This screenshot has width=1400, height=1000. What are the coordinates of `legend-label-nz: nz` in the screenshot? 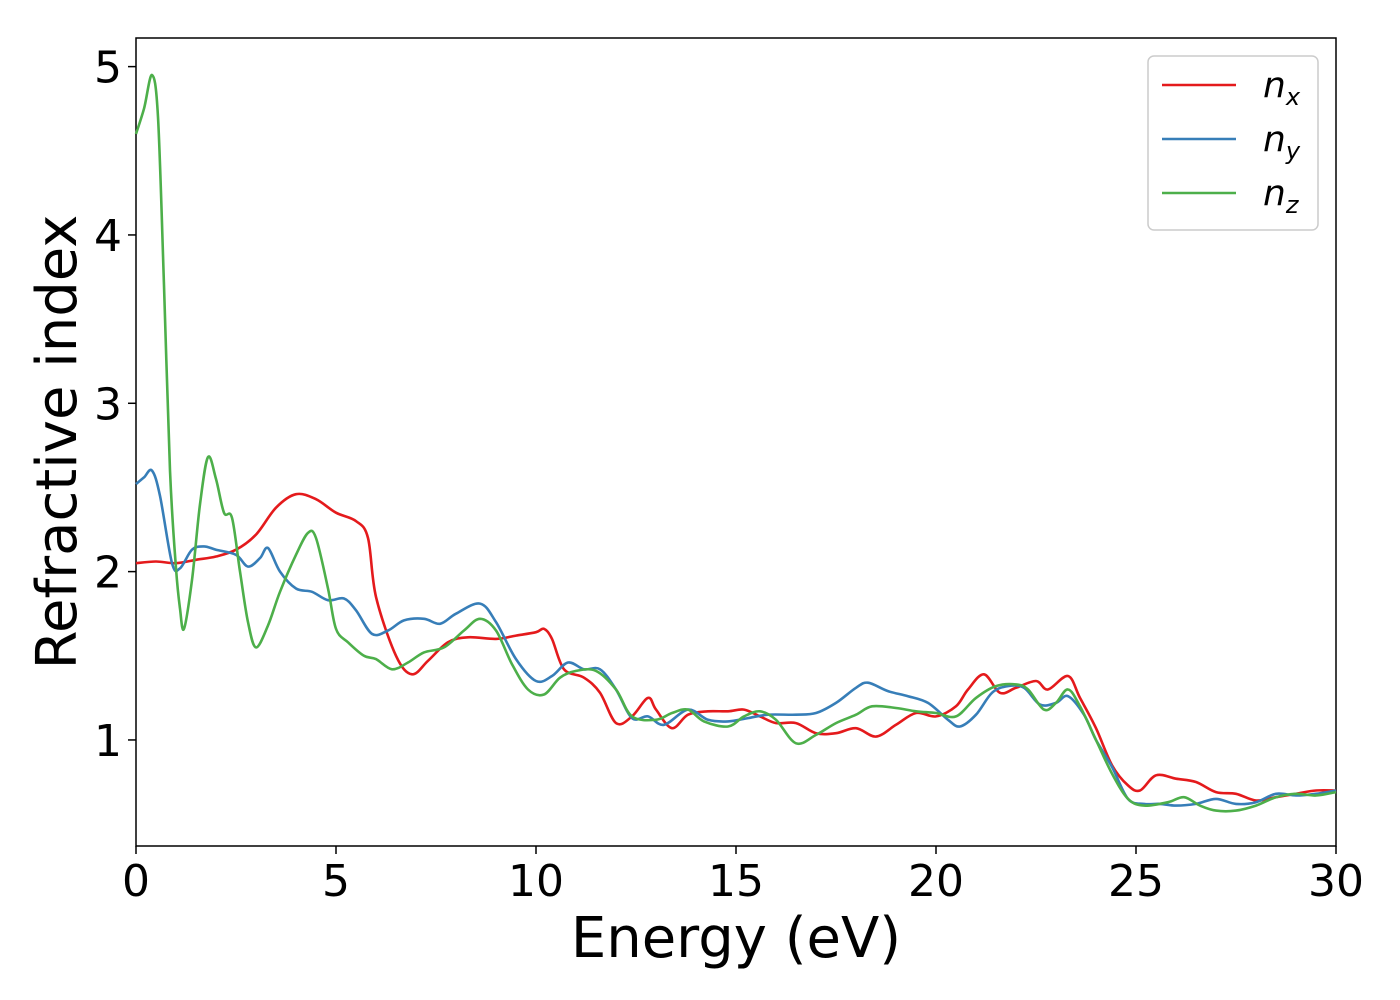 It's located at (1281, 196).